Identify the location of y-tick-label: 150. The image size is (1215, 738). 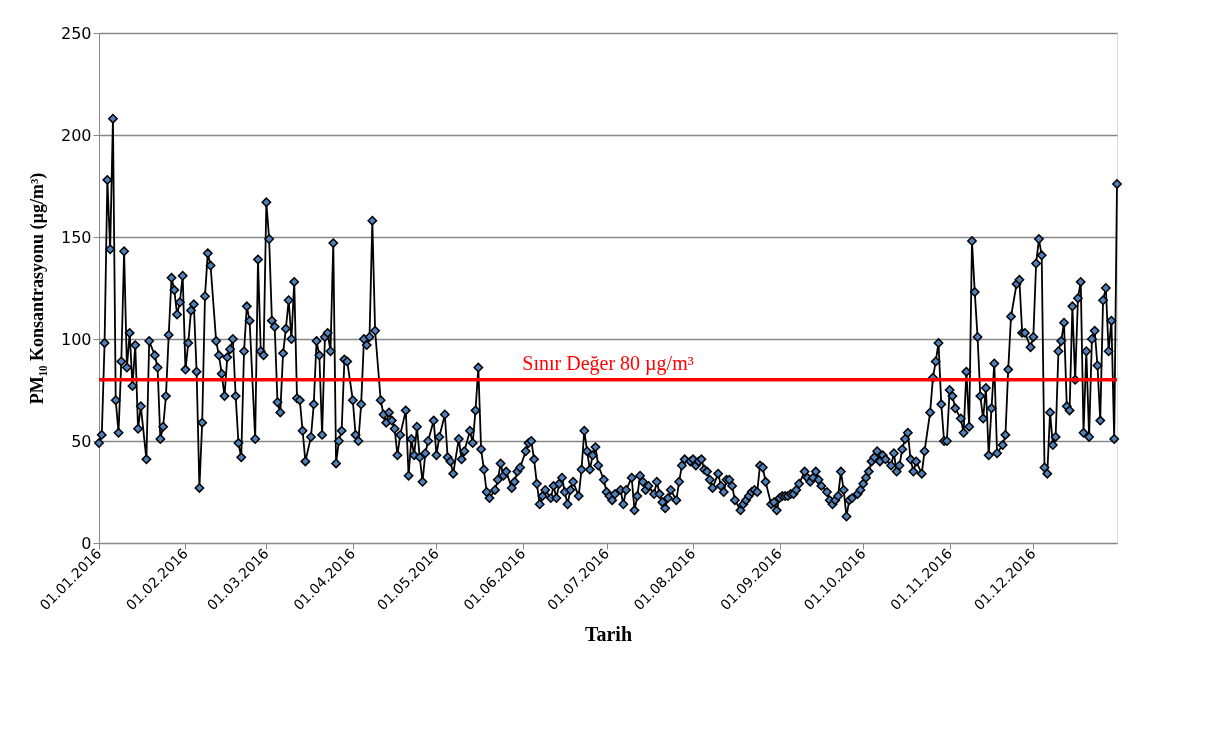
(76, 237).